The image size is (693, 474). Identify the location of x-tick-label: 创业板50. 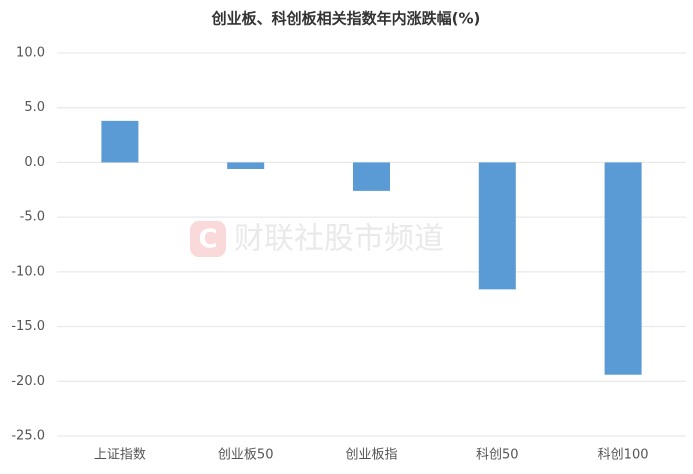
(246, 455).